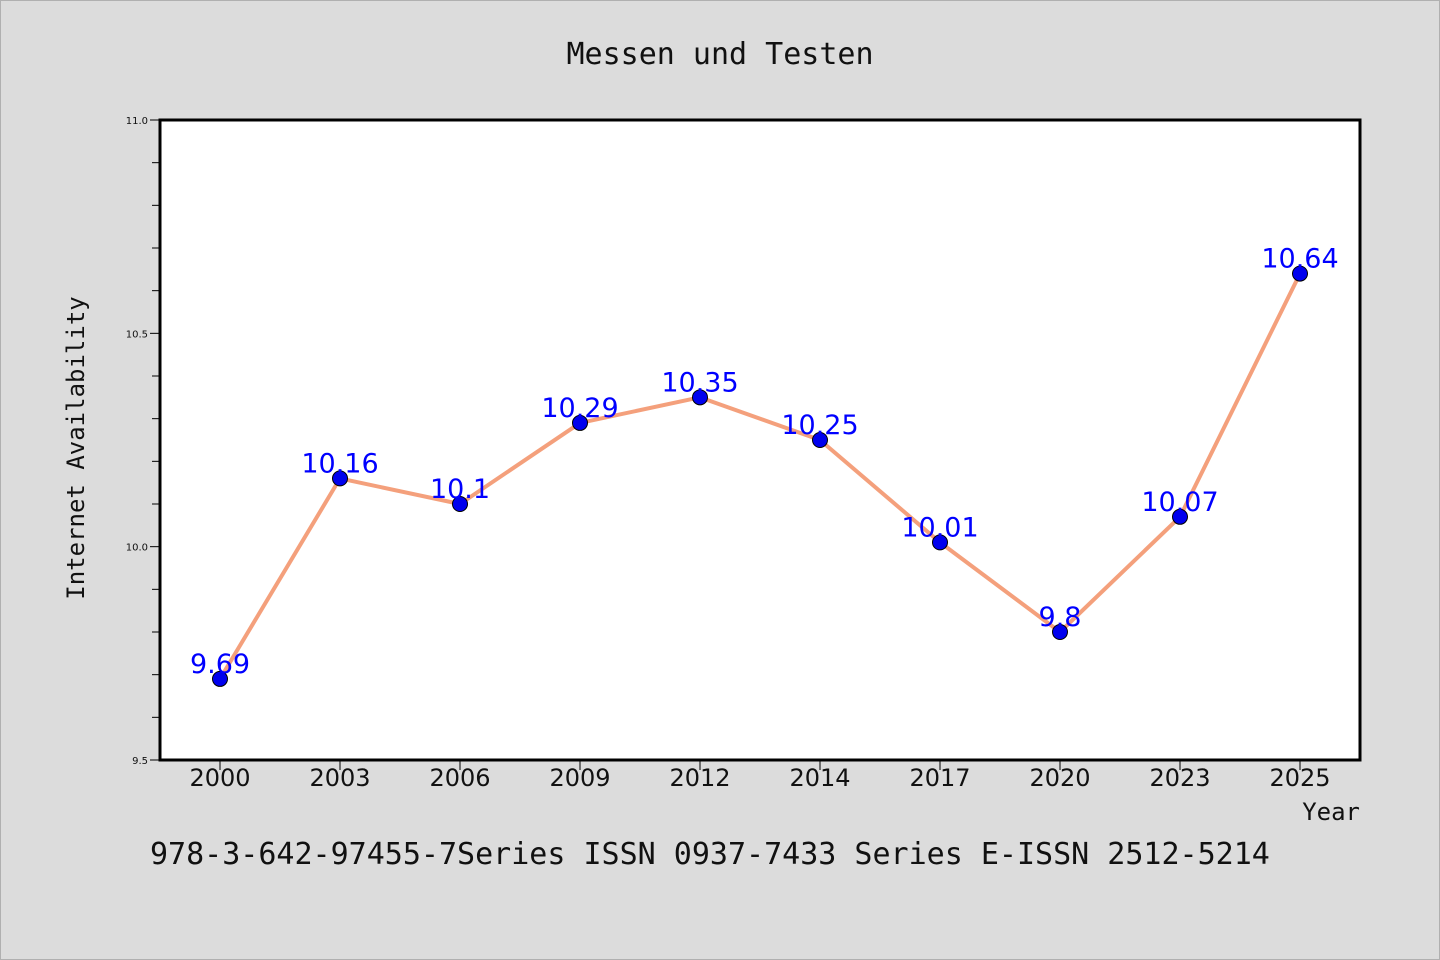  Describe the element at coordinates (1331, 812) in the screenshot. I see `x-axis-label: Year` at that location.